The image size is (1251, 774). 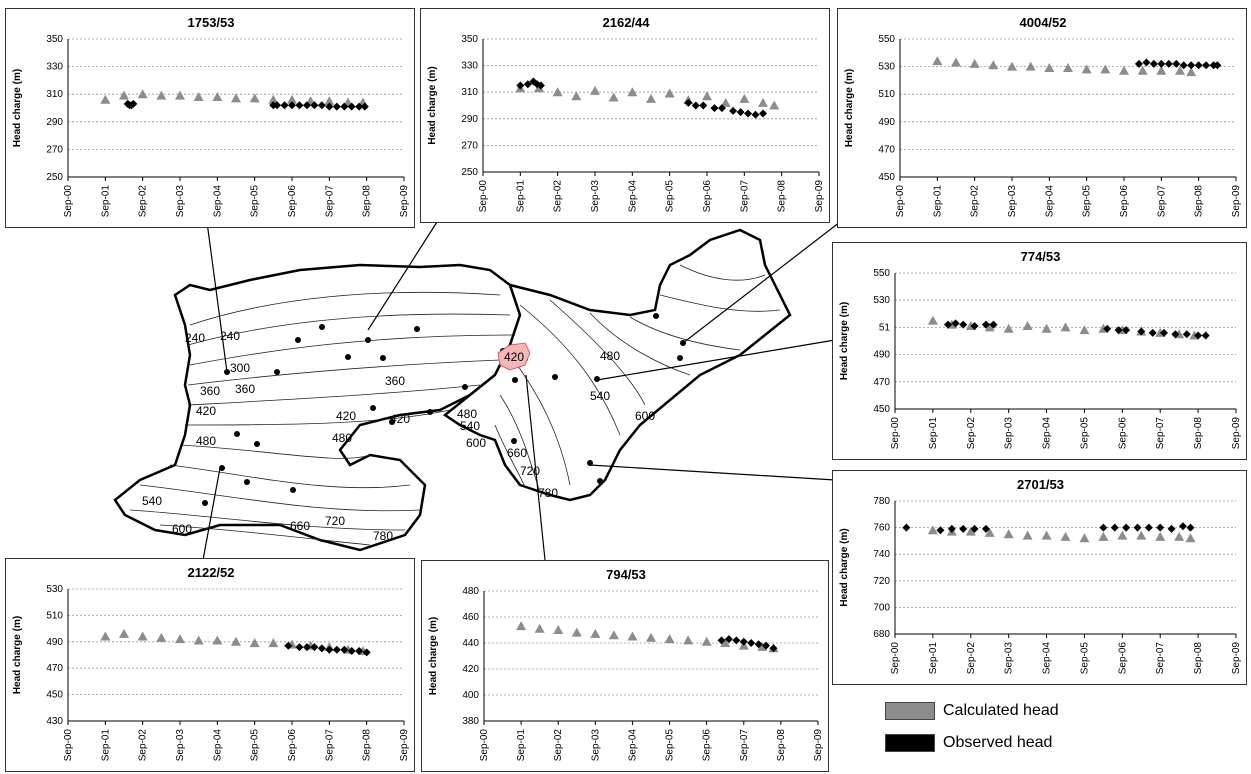 I want to click on y-tick-label: 780, so click(x=881, y=501).